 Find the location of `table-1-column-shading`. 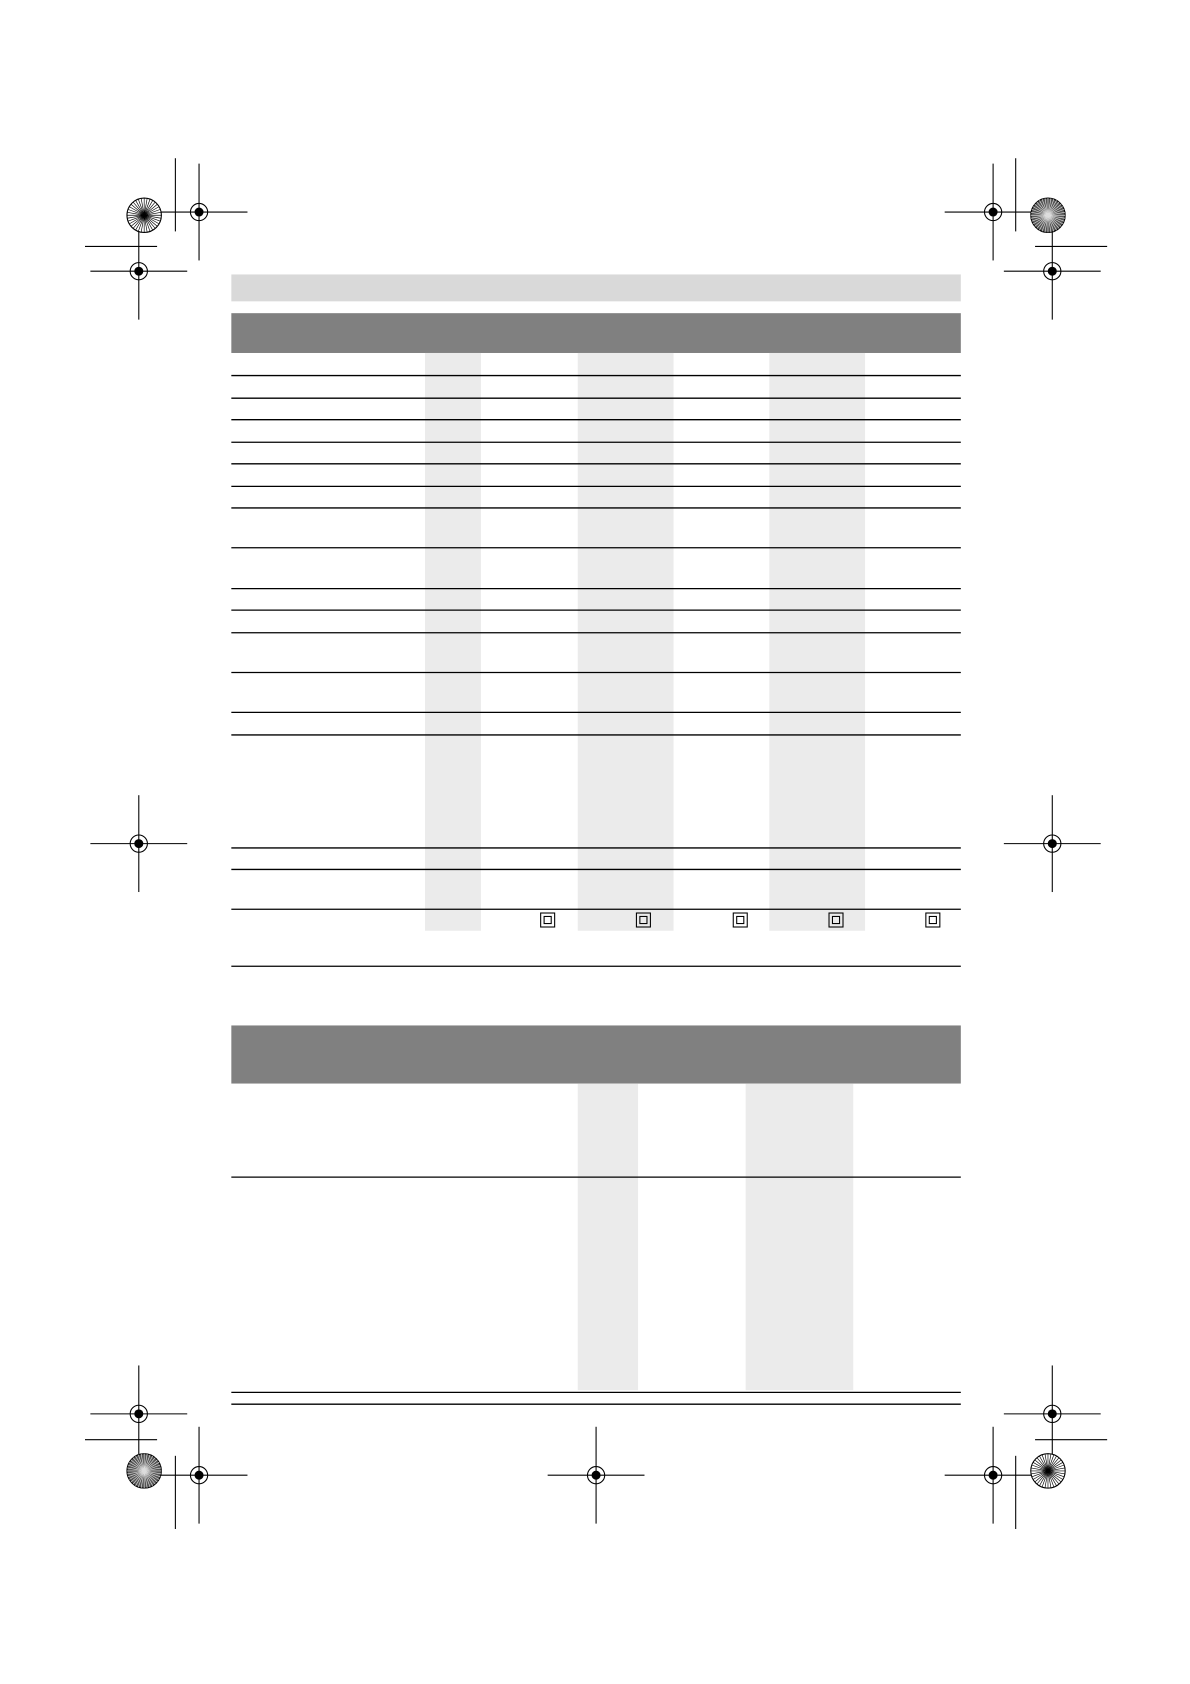

table-1-column-shading is located at coordinates (645, 641).